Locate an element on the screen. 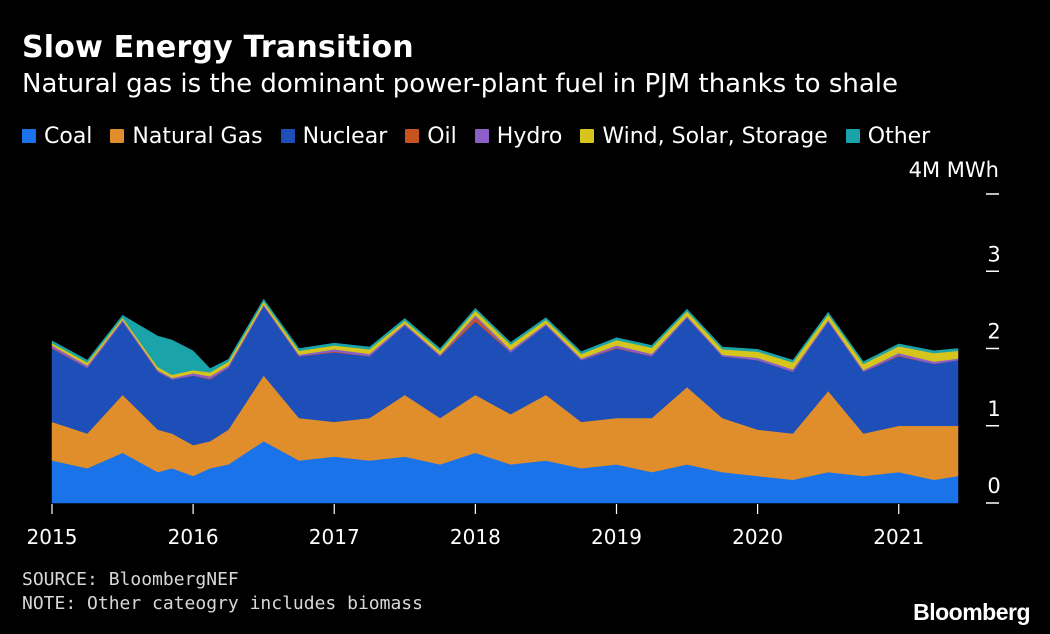 Image resolution: width=1050 pixels, height=634 pixels. legend-swatch-nuclear is located at coordinates (287, 136).